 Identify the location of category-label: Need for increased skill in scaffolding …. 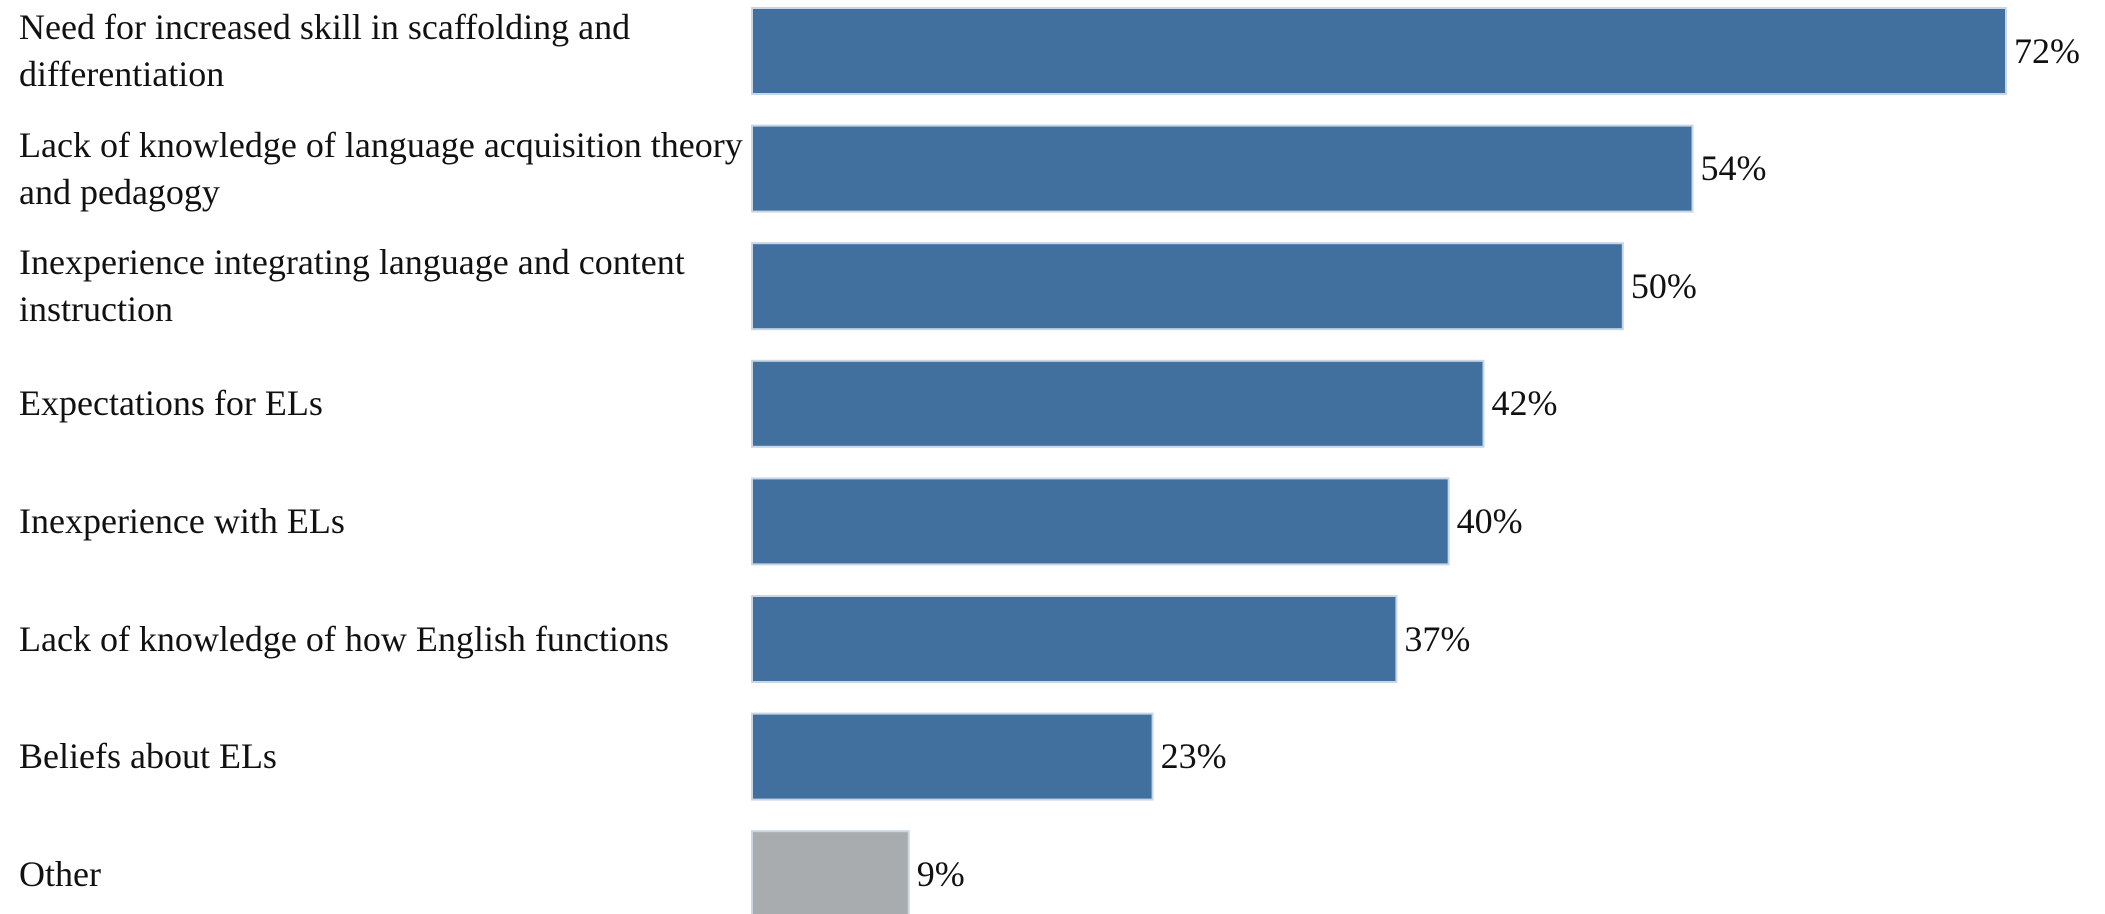
(325, 50).